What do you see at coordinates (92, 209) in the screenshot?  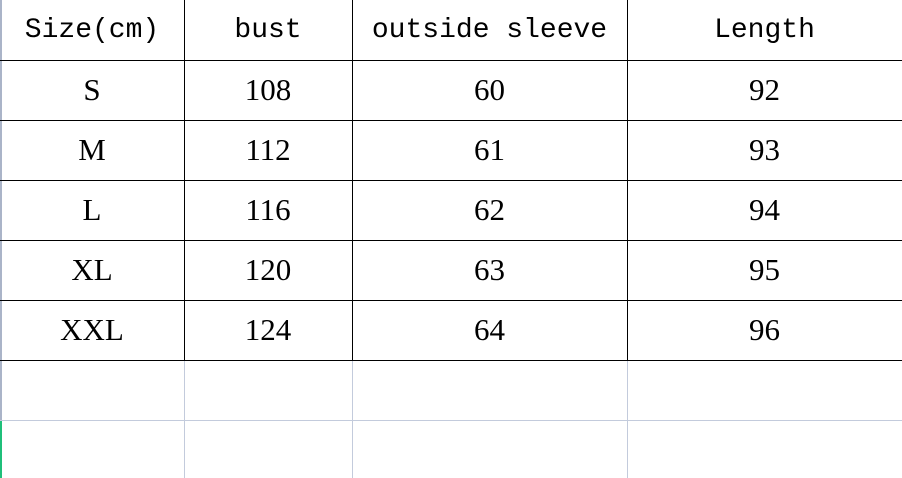 I see `table-cell: L` at bounding box center [92, 209].